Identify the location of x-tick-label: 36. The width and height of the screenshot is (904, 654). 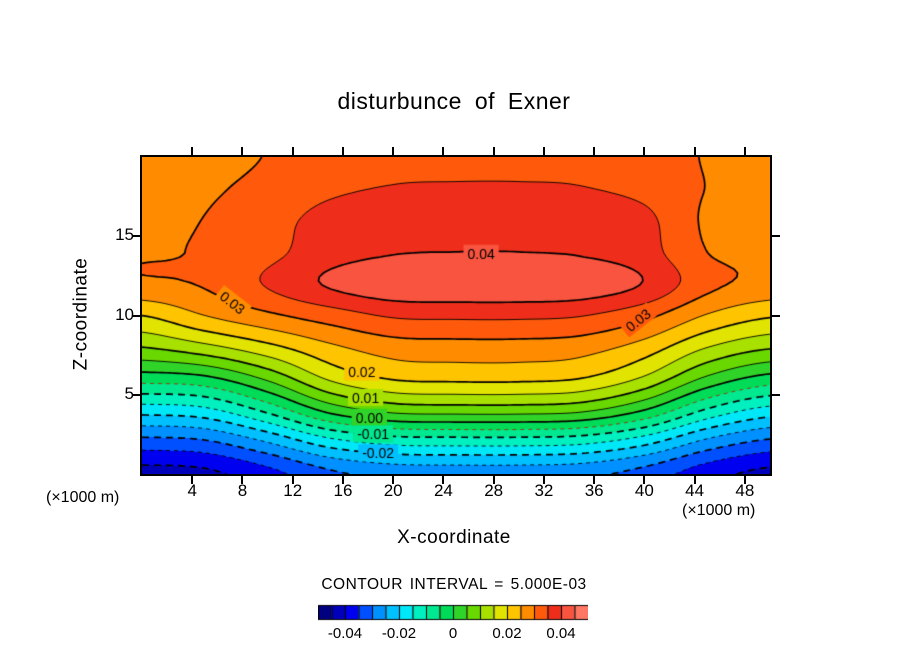
(594, 490).